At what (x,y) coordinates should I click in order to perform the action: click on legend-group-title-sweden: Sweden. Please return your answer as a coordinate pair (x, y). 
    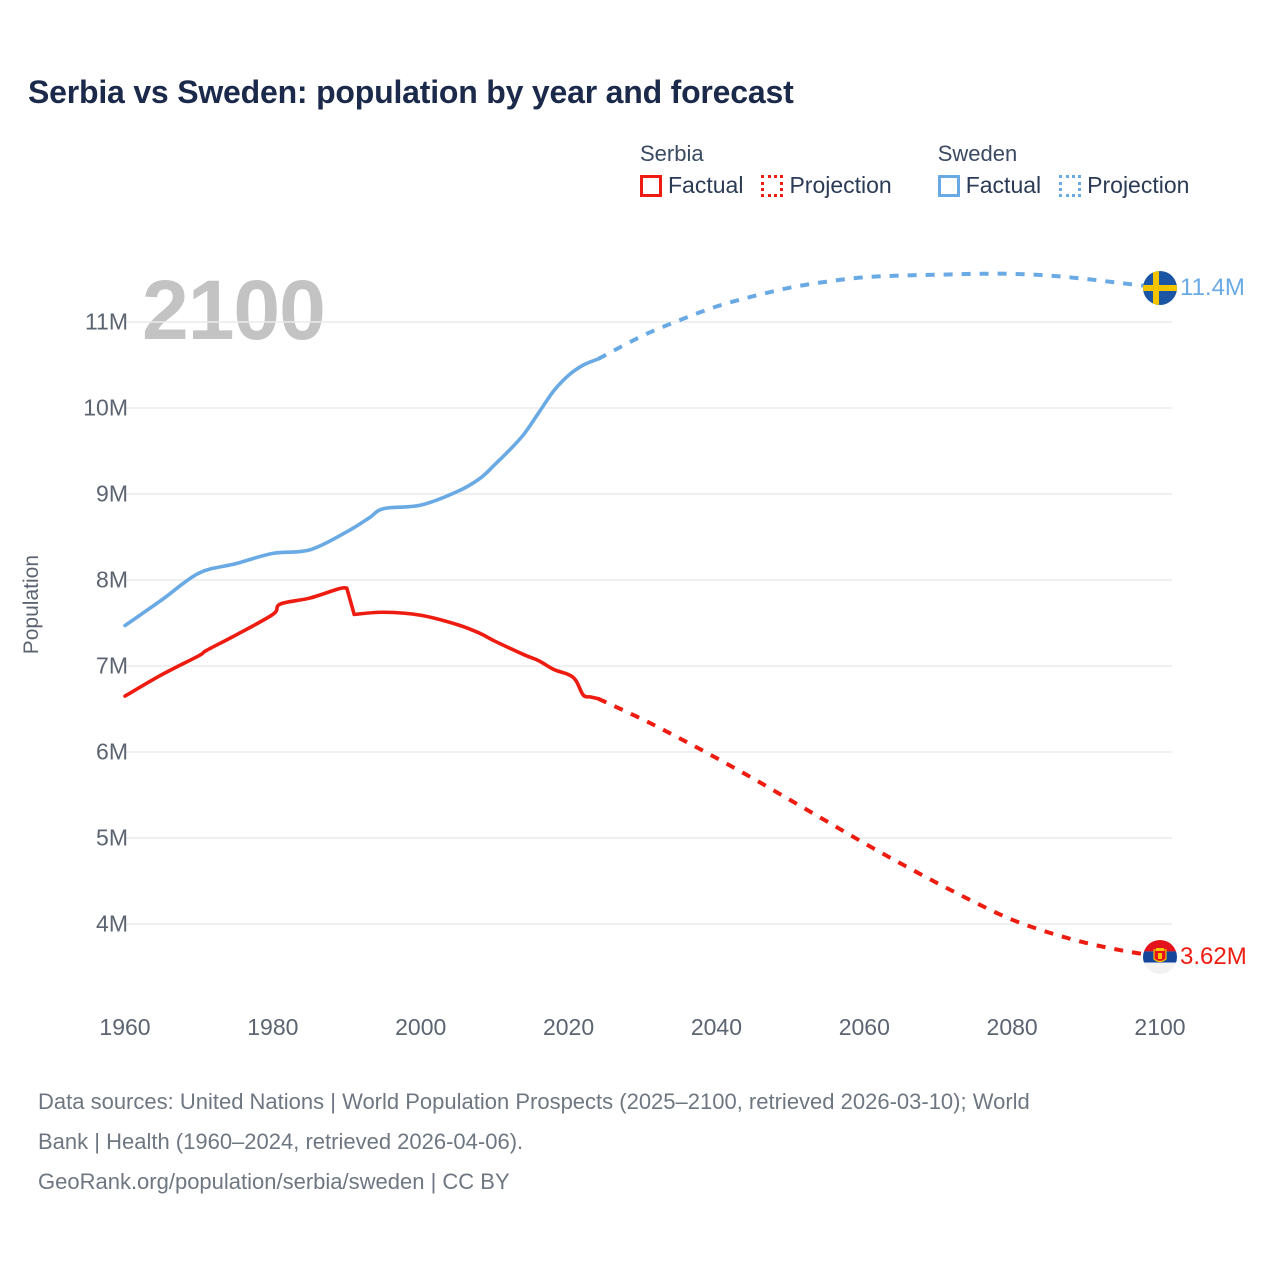
    Looking at the image, I should click on (977, 153).